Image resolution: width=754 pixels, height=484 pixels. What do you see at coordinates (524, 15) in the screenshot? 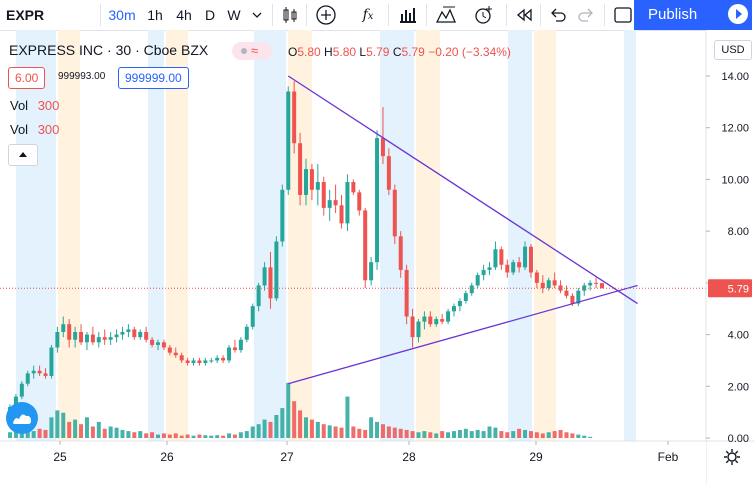
I see `replay-icon` at bounding box center [524, 15].